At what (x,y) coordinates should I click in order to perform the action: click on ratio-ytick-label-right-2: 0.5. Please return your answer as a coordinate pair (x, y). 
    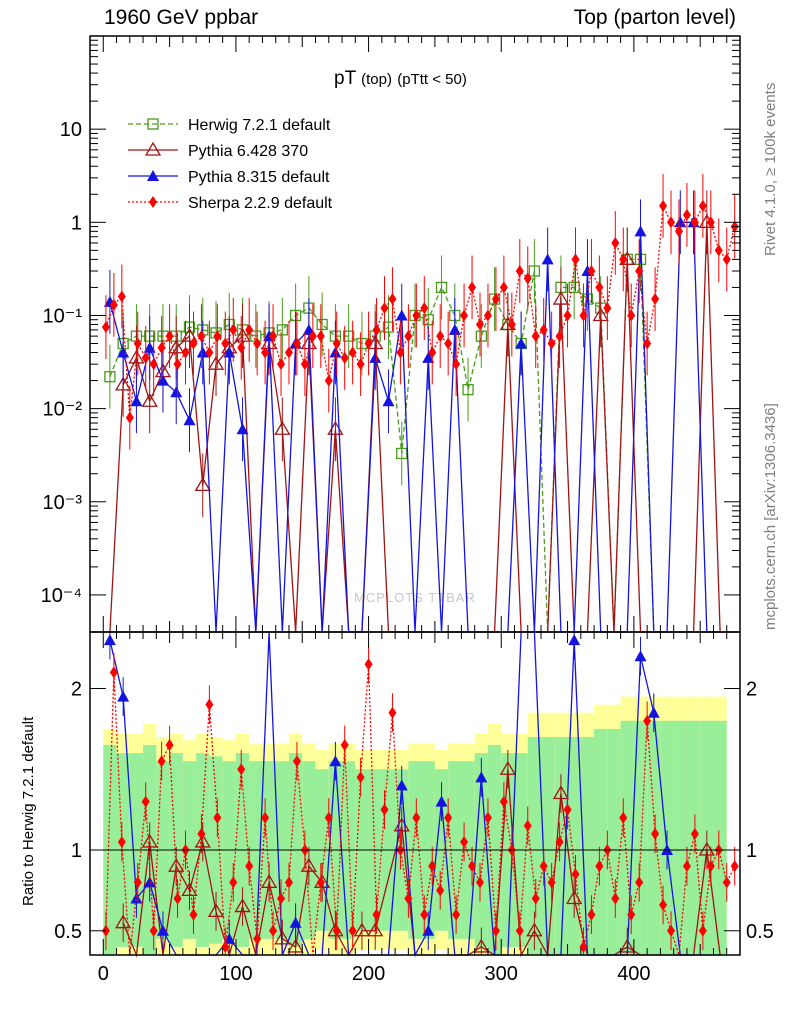
    Looking at the image, I should click on (760, 932).